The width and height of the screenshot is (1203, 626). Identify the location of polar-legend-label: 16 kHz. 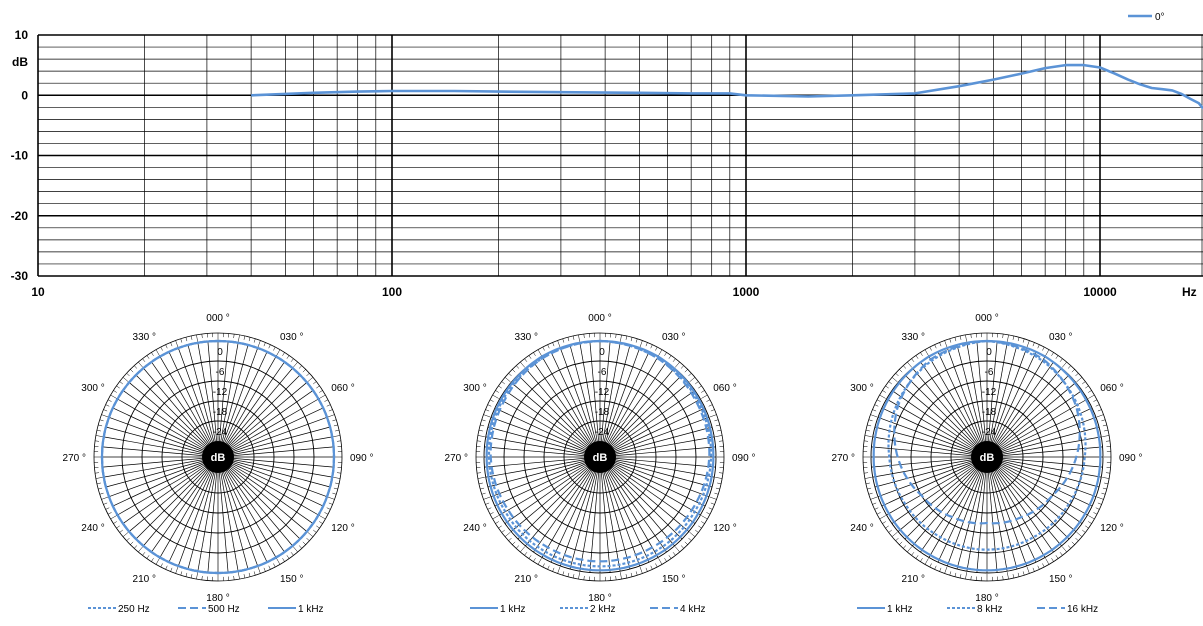
(1082, 609).